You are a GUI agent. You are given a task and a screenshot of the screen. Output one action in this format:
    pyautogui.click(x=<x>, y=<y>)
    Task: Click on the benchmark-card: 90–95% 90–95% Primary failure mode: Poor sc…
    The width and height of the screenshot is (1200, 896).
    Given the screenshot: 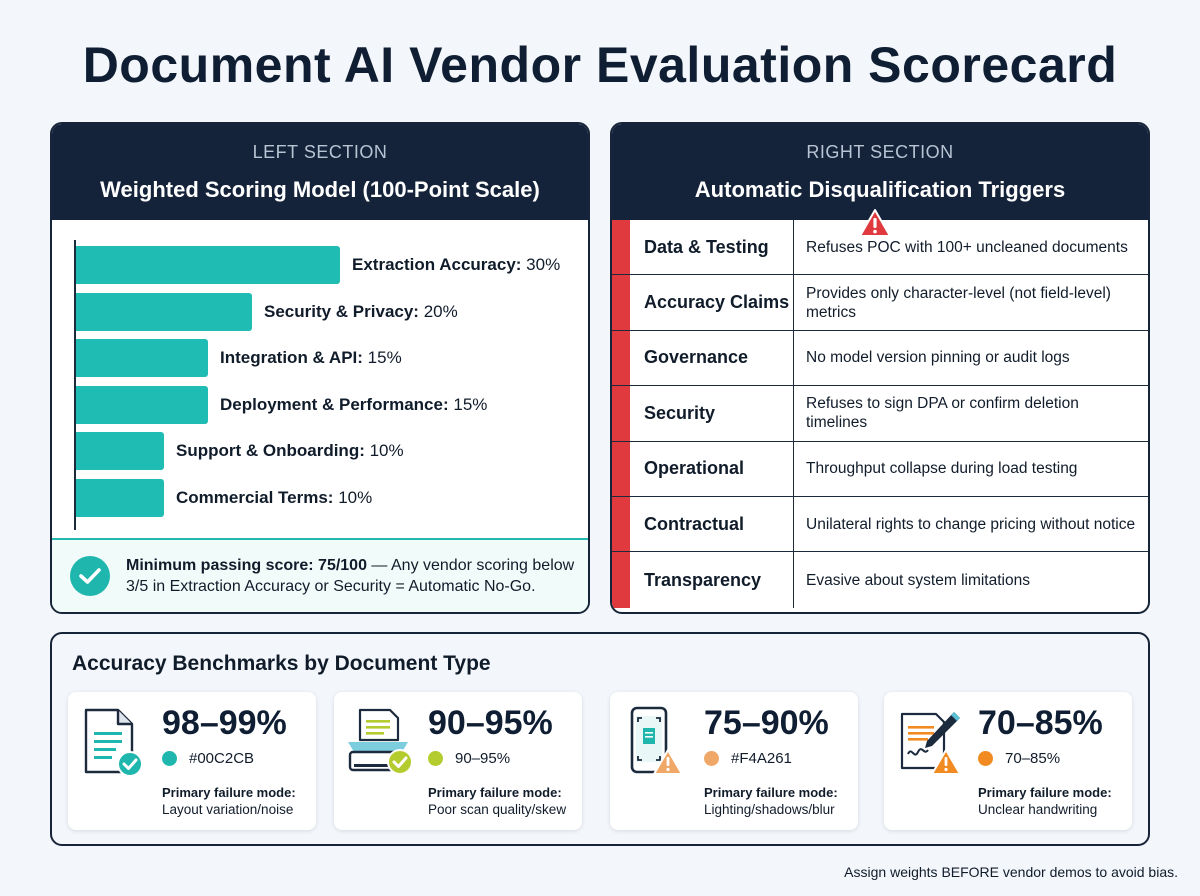 What is the action you would take?
    pyautogui.click(x=458, y=761)
    